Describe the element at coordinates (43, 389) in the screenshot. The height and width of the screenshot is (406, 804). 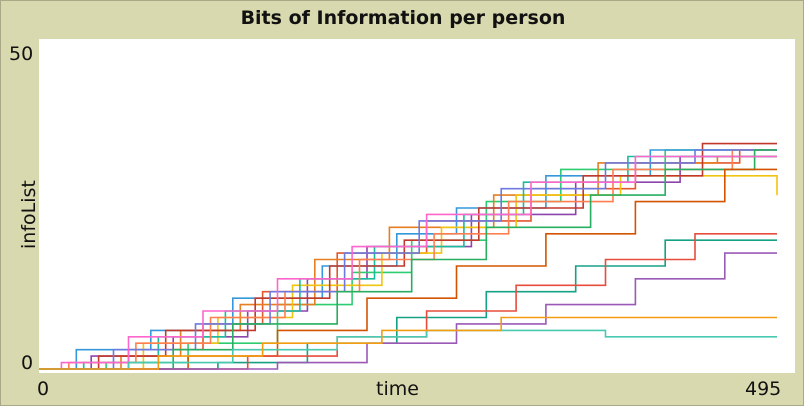
I see `x-tick-min: 0` at that location.